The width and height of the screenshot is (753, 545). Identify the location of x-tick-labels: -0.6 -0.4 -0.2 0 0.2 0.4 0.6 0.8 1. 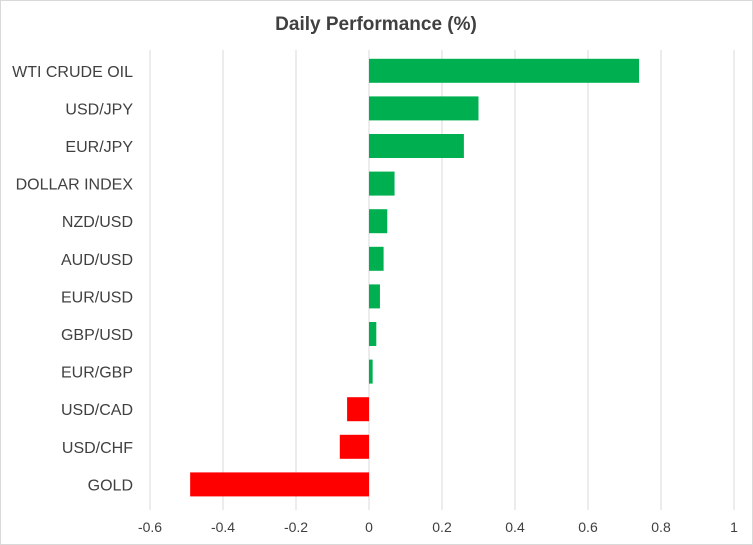
(438, 527).